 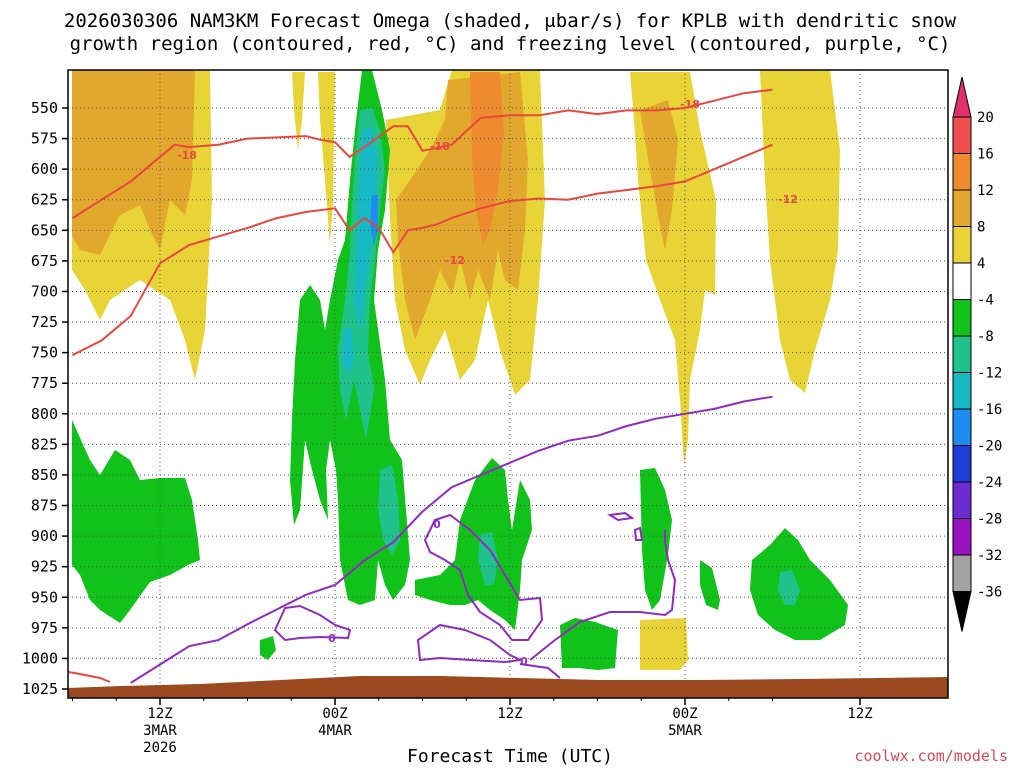 I want to click on isotherm-surface-fragment, so click(x=89, y=677).